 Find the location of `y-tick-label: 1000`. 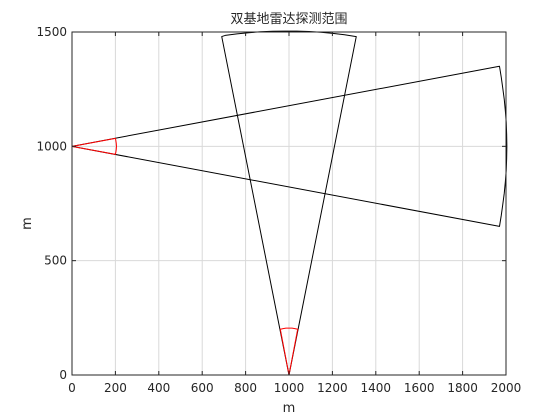

y-tick-label: 1000 is located at coordinates (51, 146).